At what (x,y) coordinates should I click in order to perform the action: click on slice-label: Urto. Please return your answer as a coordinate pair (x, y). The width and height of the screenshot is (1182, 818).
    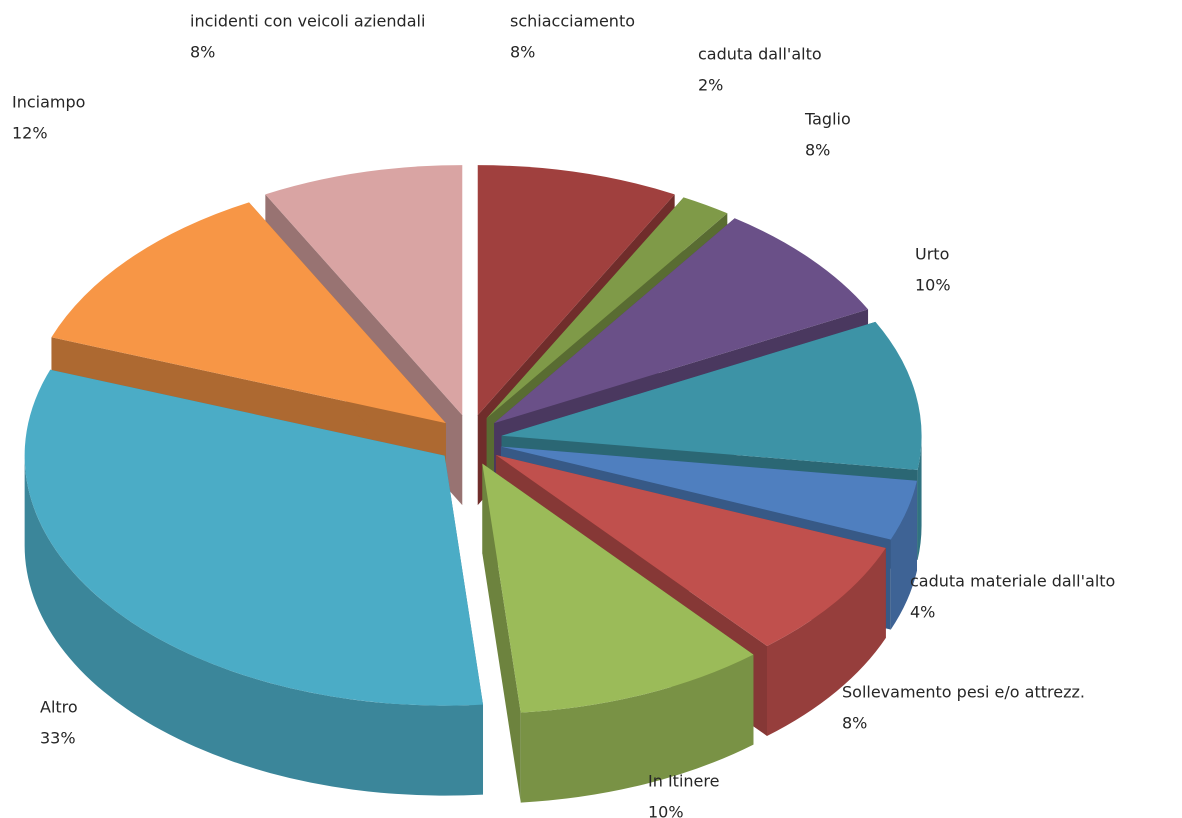
    Looking at the image, I should click on (932, 254).